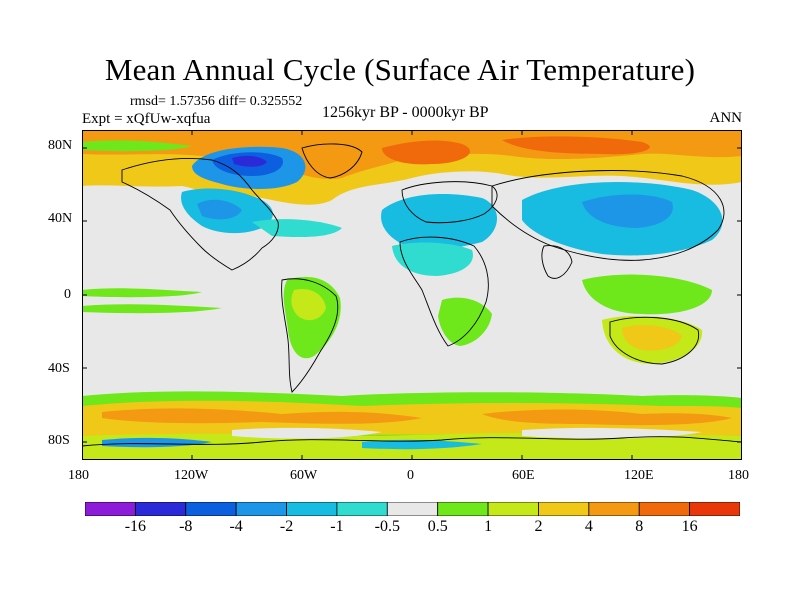 The image size is (800, 600). What do you see at coordinates (627, 211) in the screenshot?
I see `asia-core` at bounding box center [627, 211].